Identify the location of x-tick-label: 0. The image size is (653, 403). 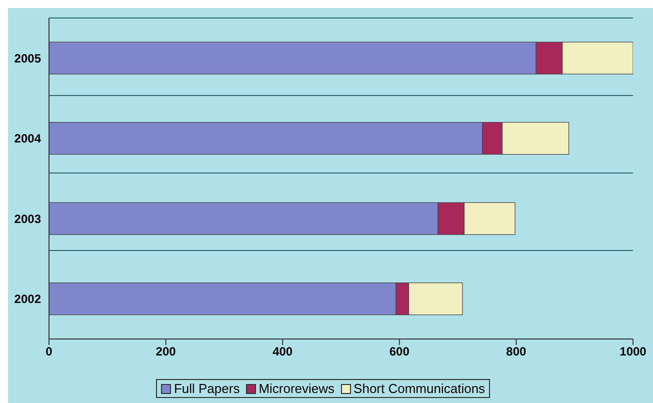
(49, 351).